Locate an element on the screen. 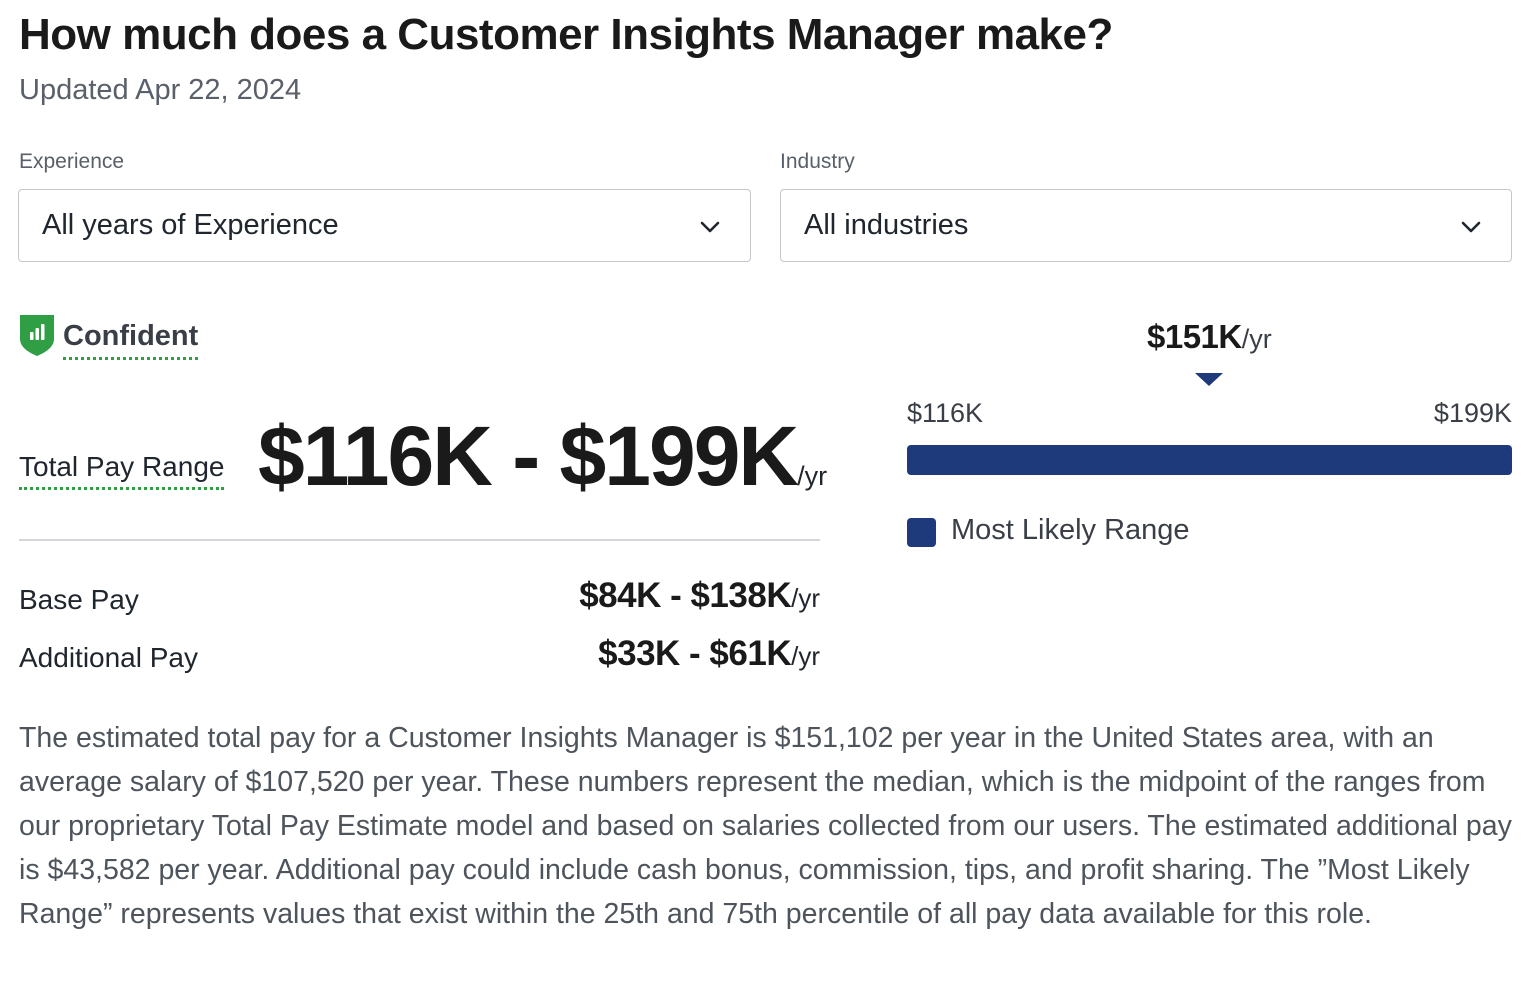  base-pay-label: Base Pay is located at coordinates (79, 599).